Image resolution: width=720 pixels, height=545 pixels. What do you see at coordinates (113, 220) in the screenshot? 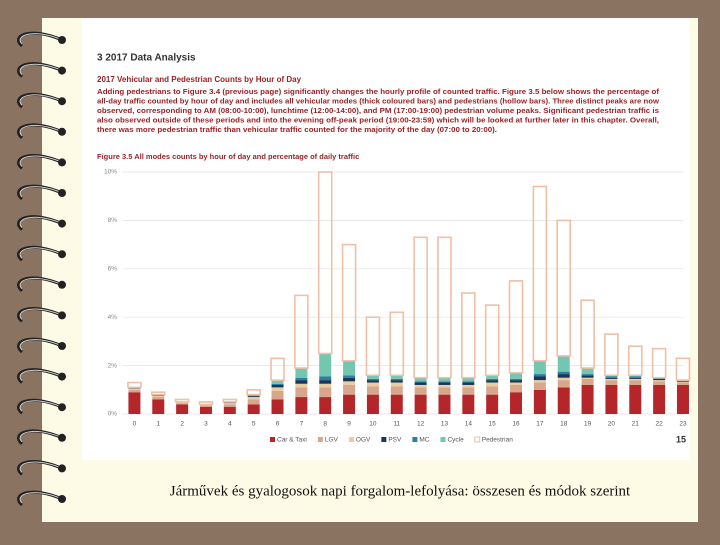
I see `y-tick-label: 8%` at bounding box center [113, 220].